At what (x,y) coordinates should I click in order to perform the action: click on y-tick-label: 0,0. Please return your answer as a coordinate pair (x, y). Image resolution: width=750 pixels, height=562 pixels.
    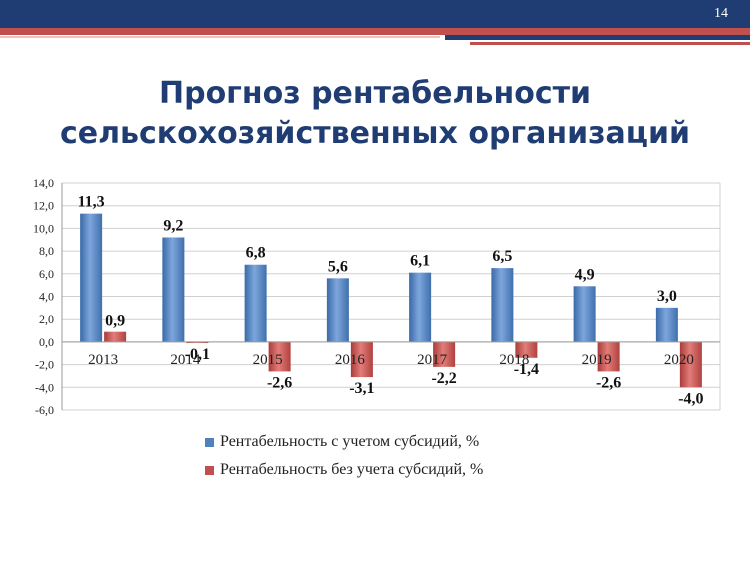
    Looking at the image, I should click on (46, 342).